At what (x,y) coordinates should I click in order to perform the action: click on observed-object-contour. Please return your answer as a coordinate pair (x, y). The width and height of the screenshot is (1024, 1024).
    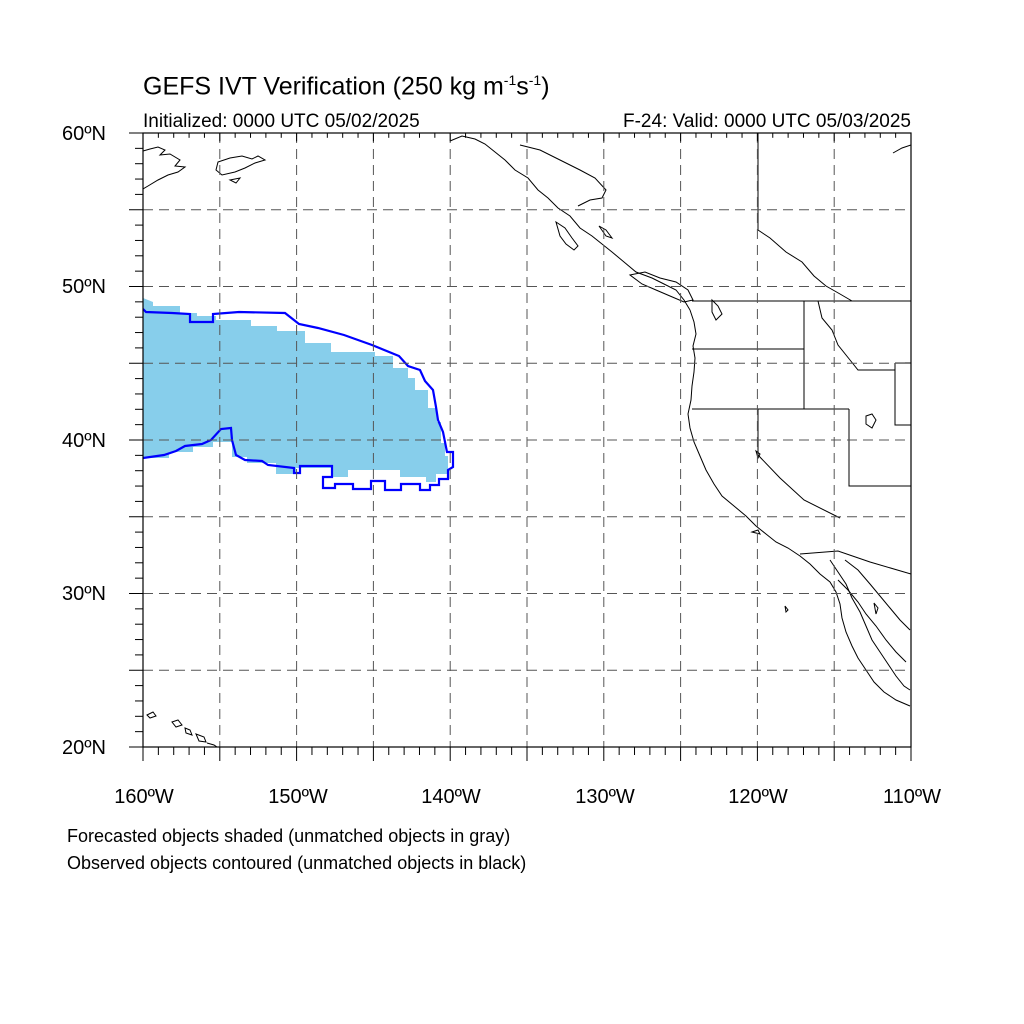
    Looking at the image, I should click on (299, 400).